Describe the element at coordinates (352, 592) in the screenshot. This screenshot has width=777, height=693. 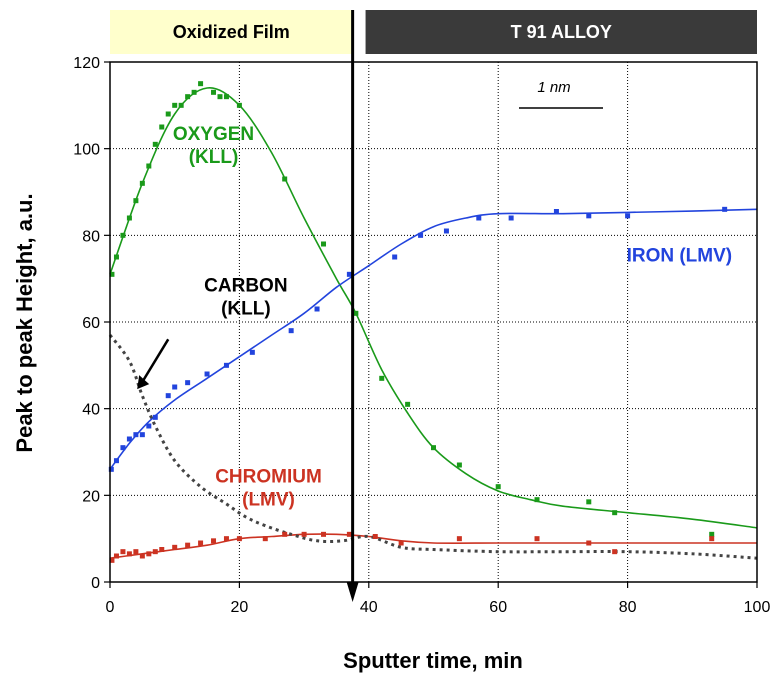
I see `interface-arrowhead` at that location.